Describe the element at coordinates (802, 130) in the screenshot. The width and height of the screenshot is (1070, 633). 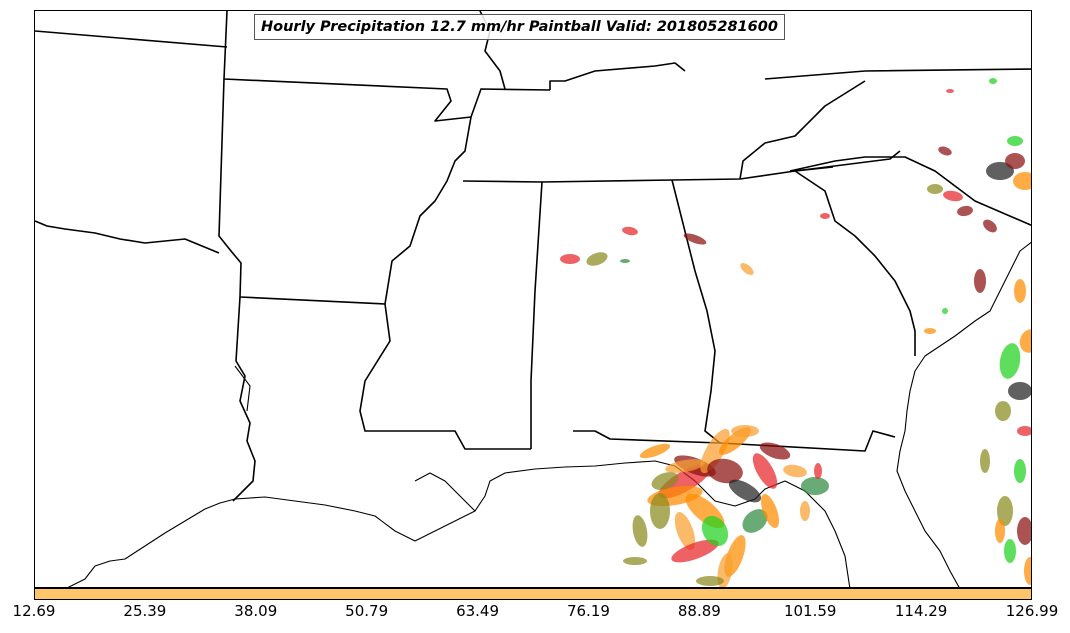
I see `border-va-nc` at that location.